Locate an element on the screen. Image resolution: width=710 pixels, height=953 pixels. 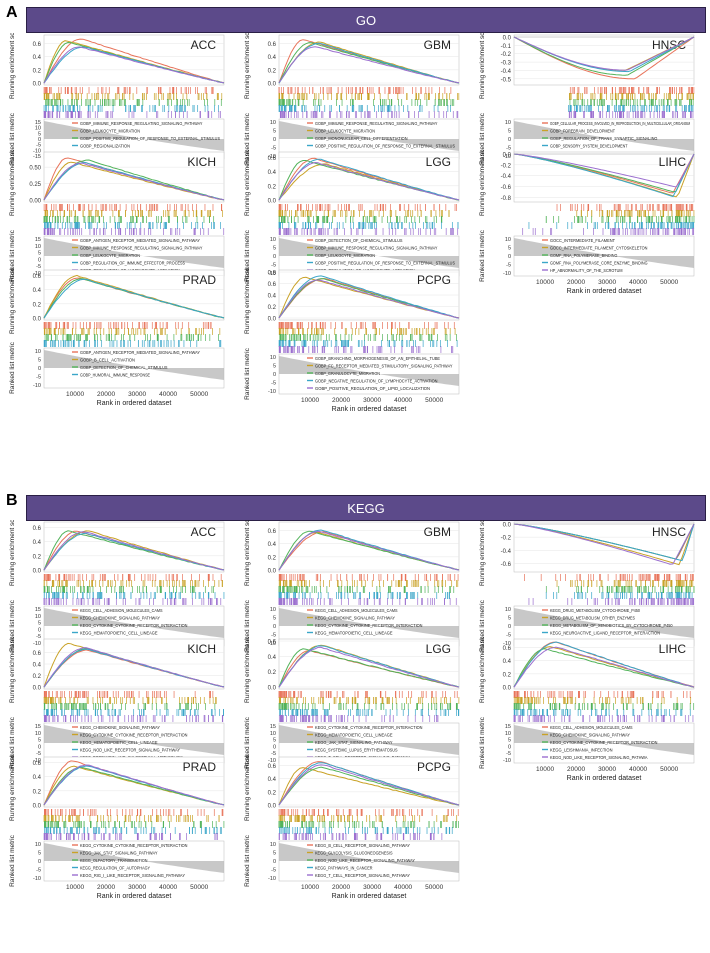
metric-panel is located at coordinates (134, 861).